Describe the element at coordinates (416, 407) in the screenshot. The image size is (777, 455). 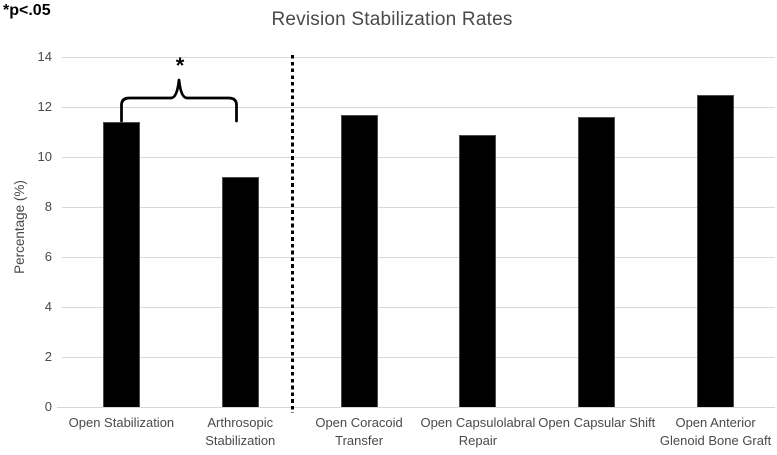
I see `x-axis-line` at that location.